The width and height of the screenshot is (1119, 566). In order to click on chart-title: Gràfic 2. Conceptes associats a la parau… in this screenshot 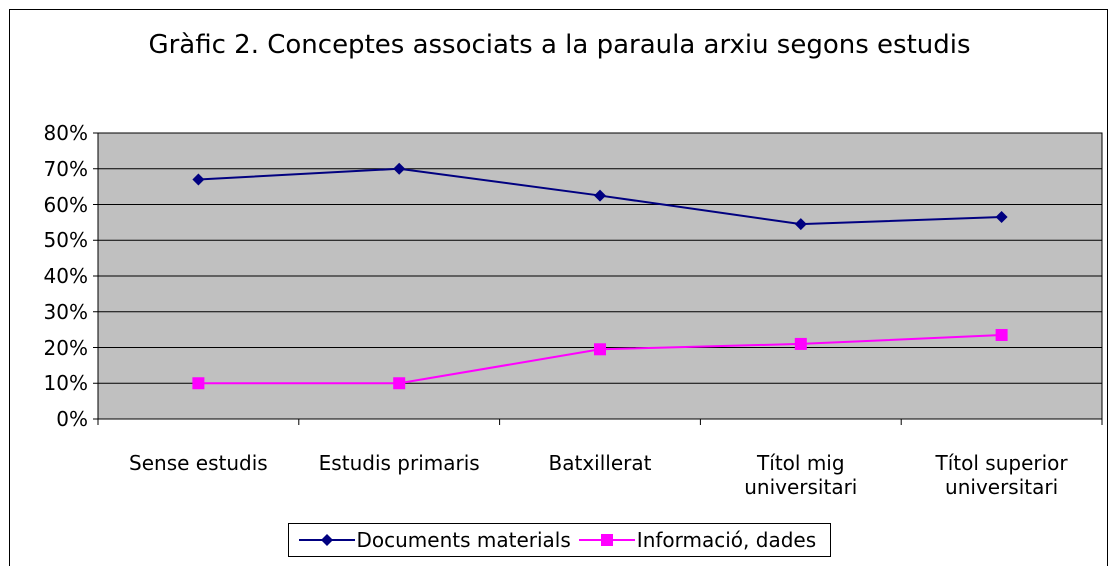, I will do `click(559, 45)`.